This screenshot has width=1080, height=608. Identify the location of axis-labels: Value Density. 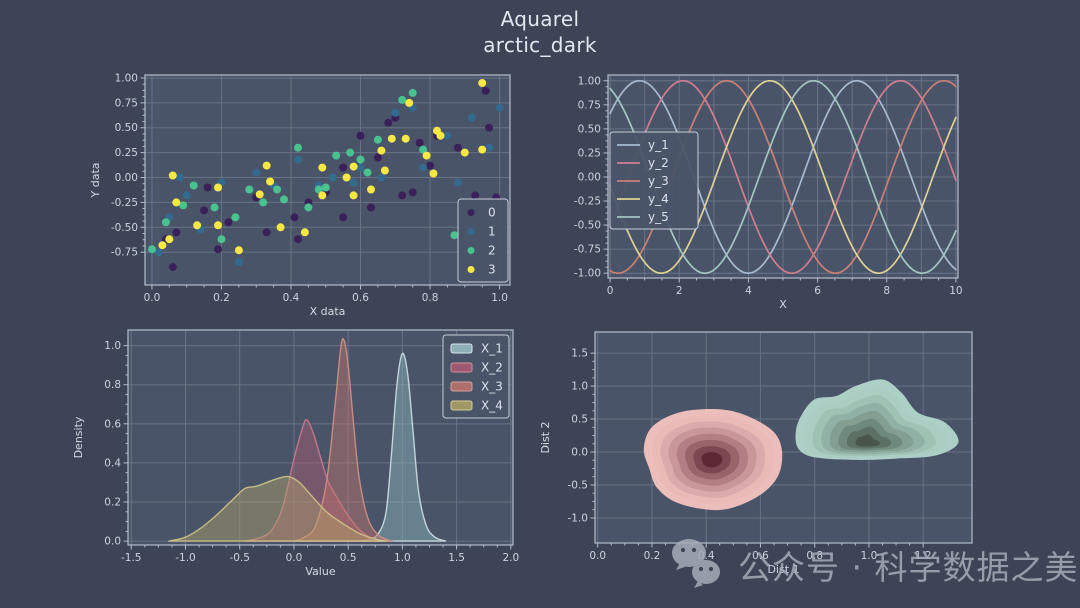
(204, 497).